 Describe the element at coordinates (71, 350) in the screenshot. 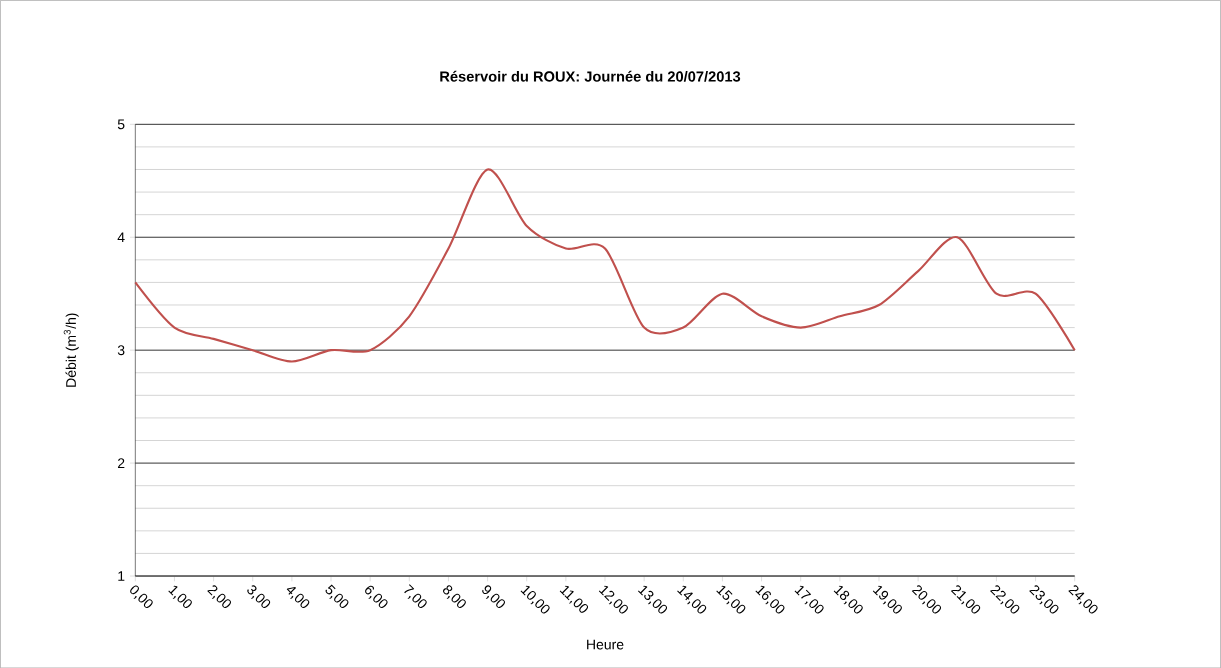

I see `y-axis-title: Débit (m$^{3}$/h)` at that location.